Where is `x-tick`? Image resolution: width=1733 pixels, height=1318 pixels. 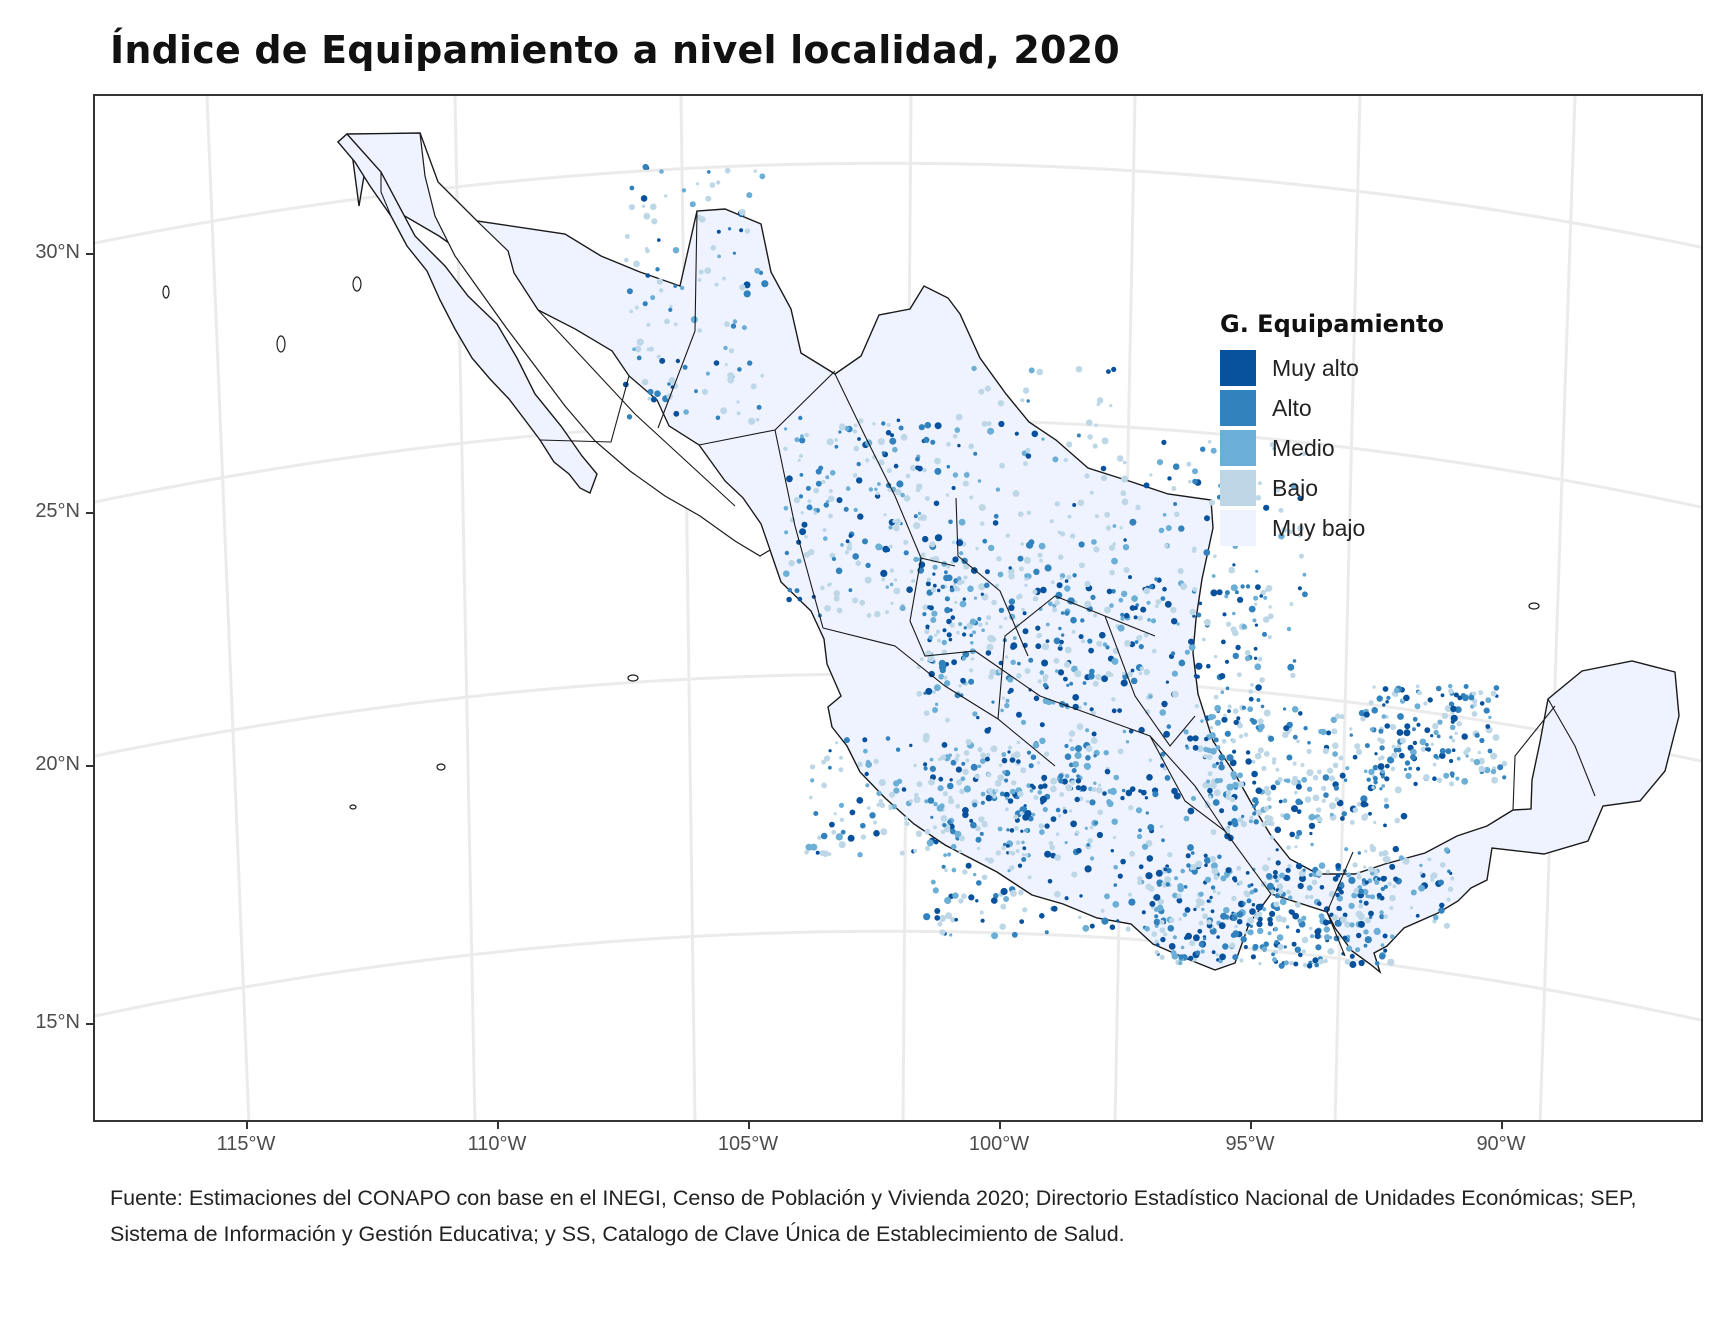 x-tick is located at coordinates (1000, 1125).